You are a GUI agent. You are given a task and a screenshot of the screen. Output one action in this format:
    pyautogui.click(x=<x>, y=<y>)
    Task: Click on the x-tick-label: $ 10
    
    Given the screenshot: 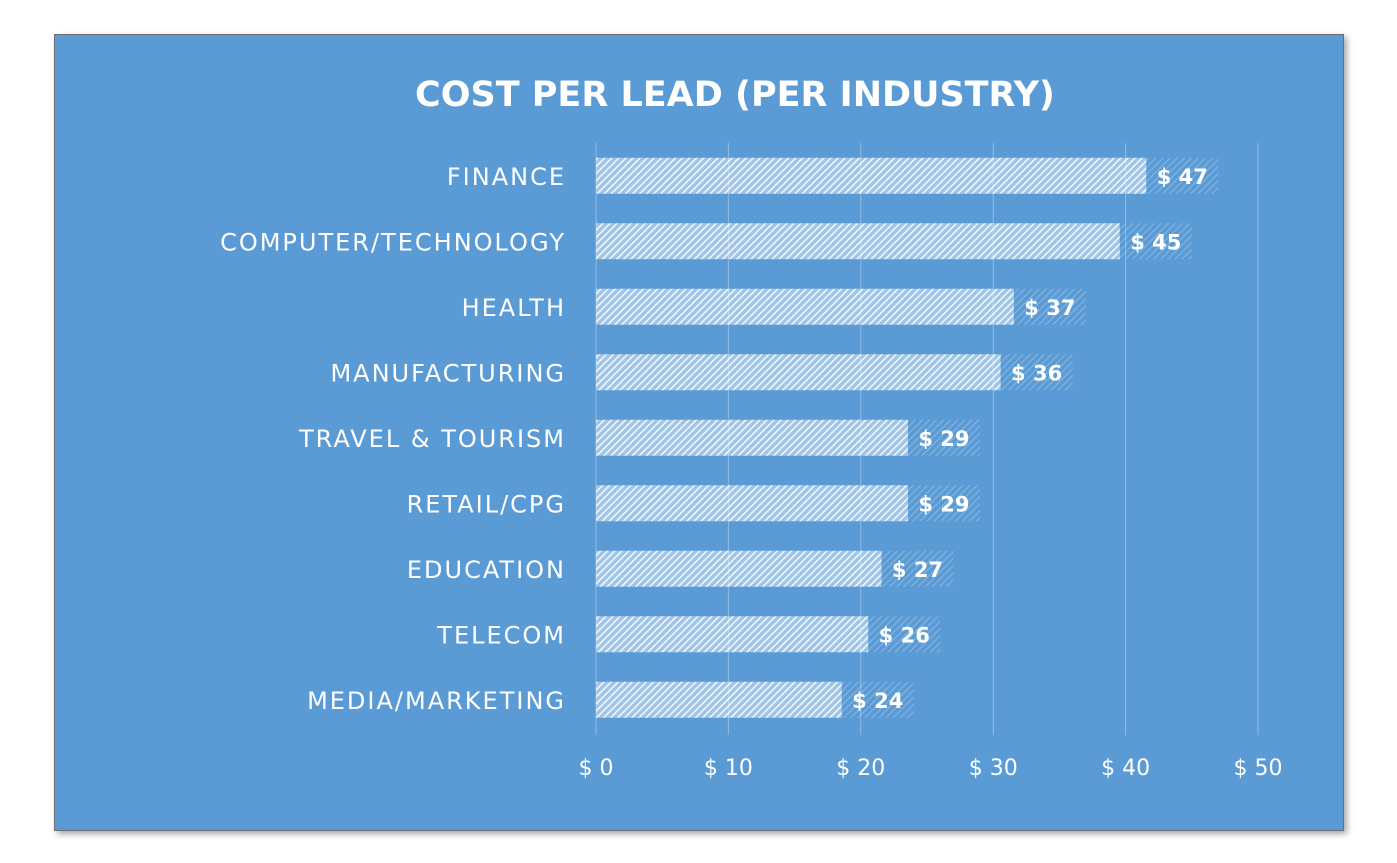 What is the action you would take?
    pyautogui.click(x=728, y=768)
    